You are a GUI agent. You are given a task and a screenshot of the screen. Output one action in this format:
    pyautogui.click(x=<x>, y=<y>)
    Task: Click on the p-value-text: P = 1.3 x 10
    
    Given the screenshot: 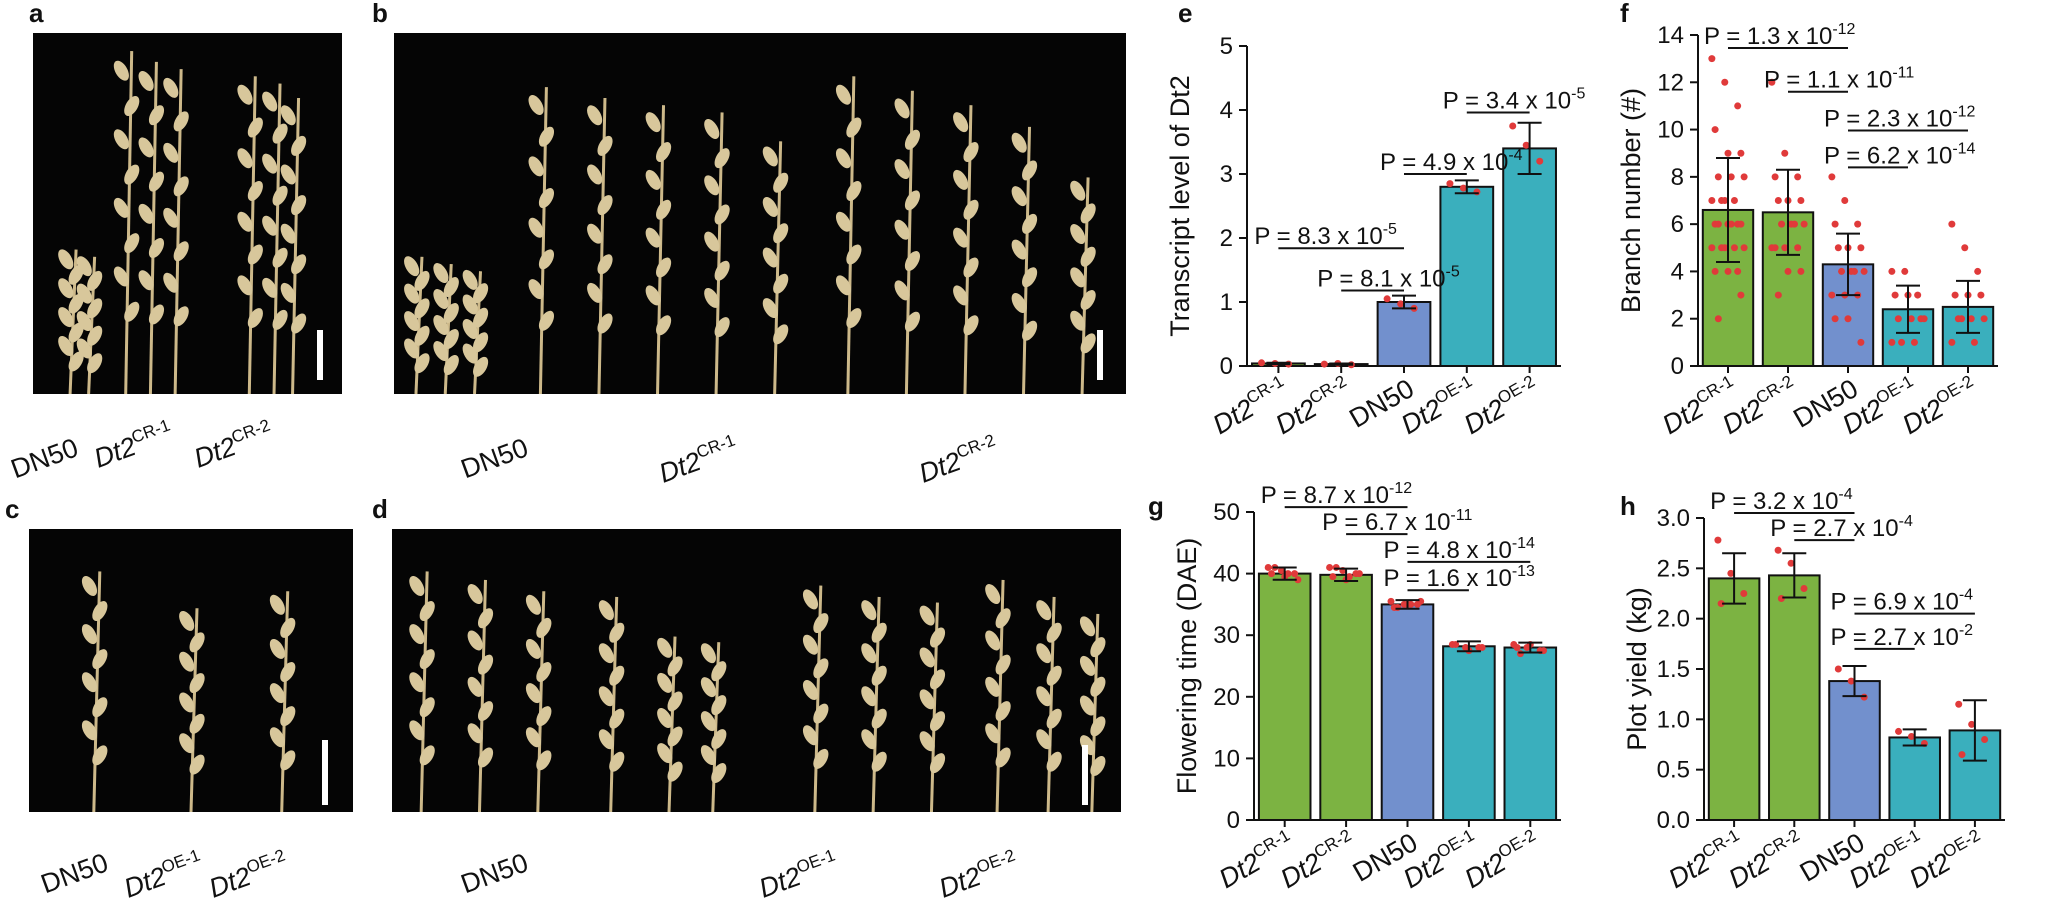 What is the action you would take?
    pyautogui.click(x=1768, y=36)
    